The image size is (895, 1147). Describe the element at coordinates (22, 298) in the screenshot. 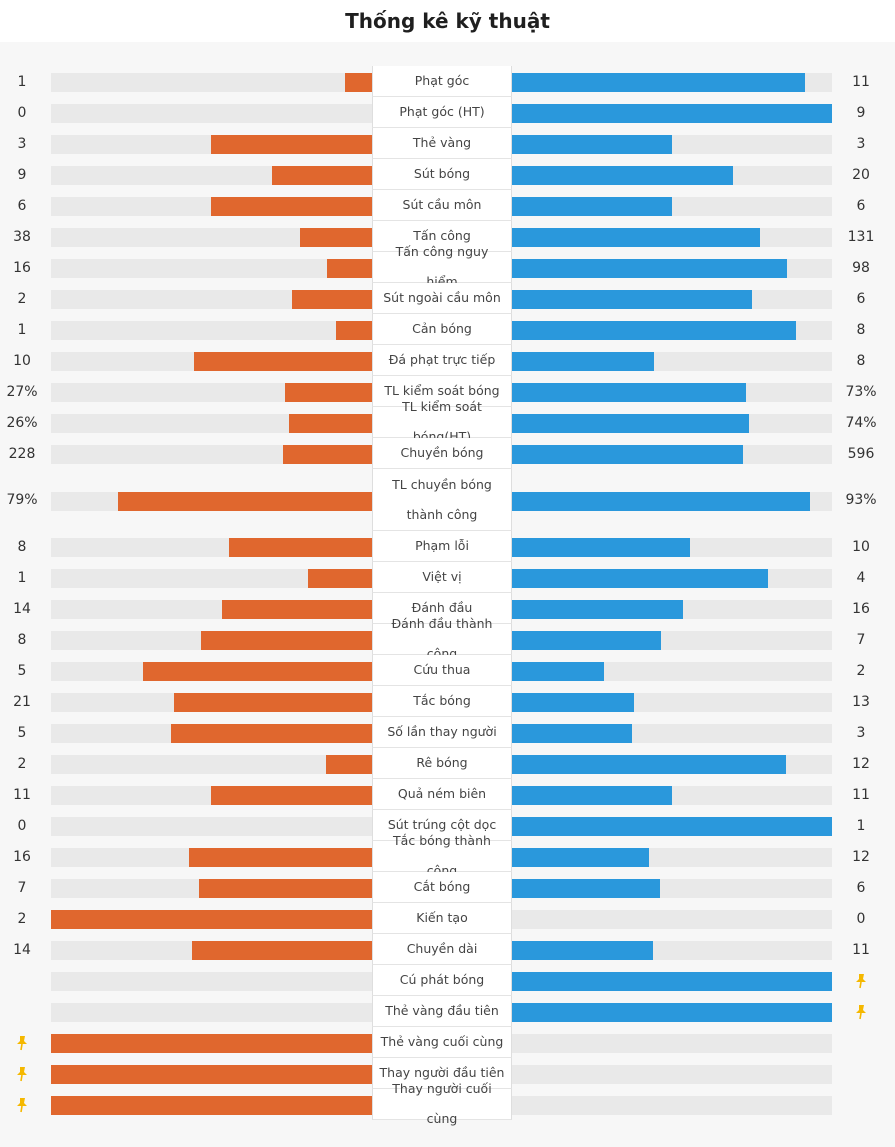

I see `home-value: 2` at that location.